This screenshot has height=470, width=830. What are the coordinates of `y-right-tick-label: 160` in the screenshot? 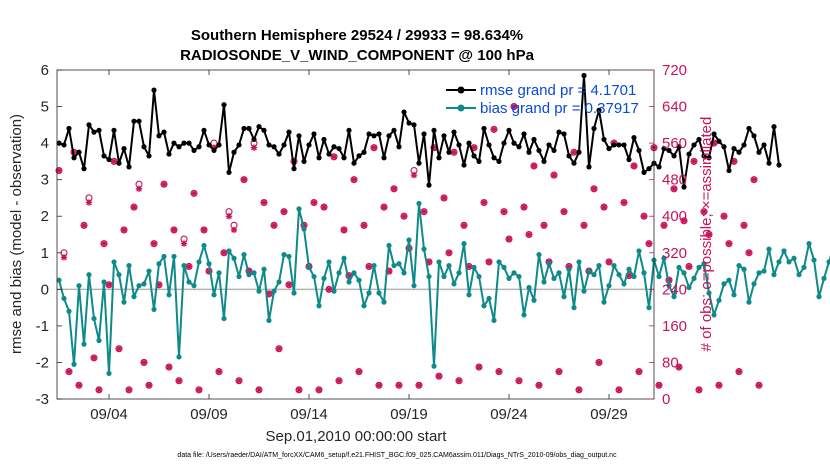 It's located at (674, 326).